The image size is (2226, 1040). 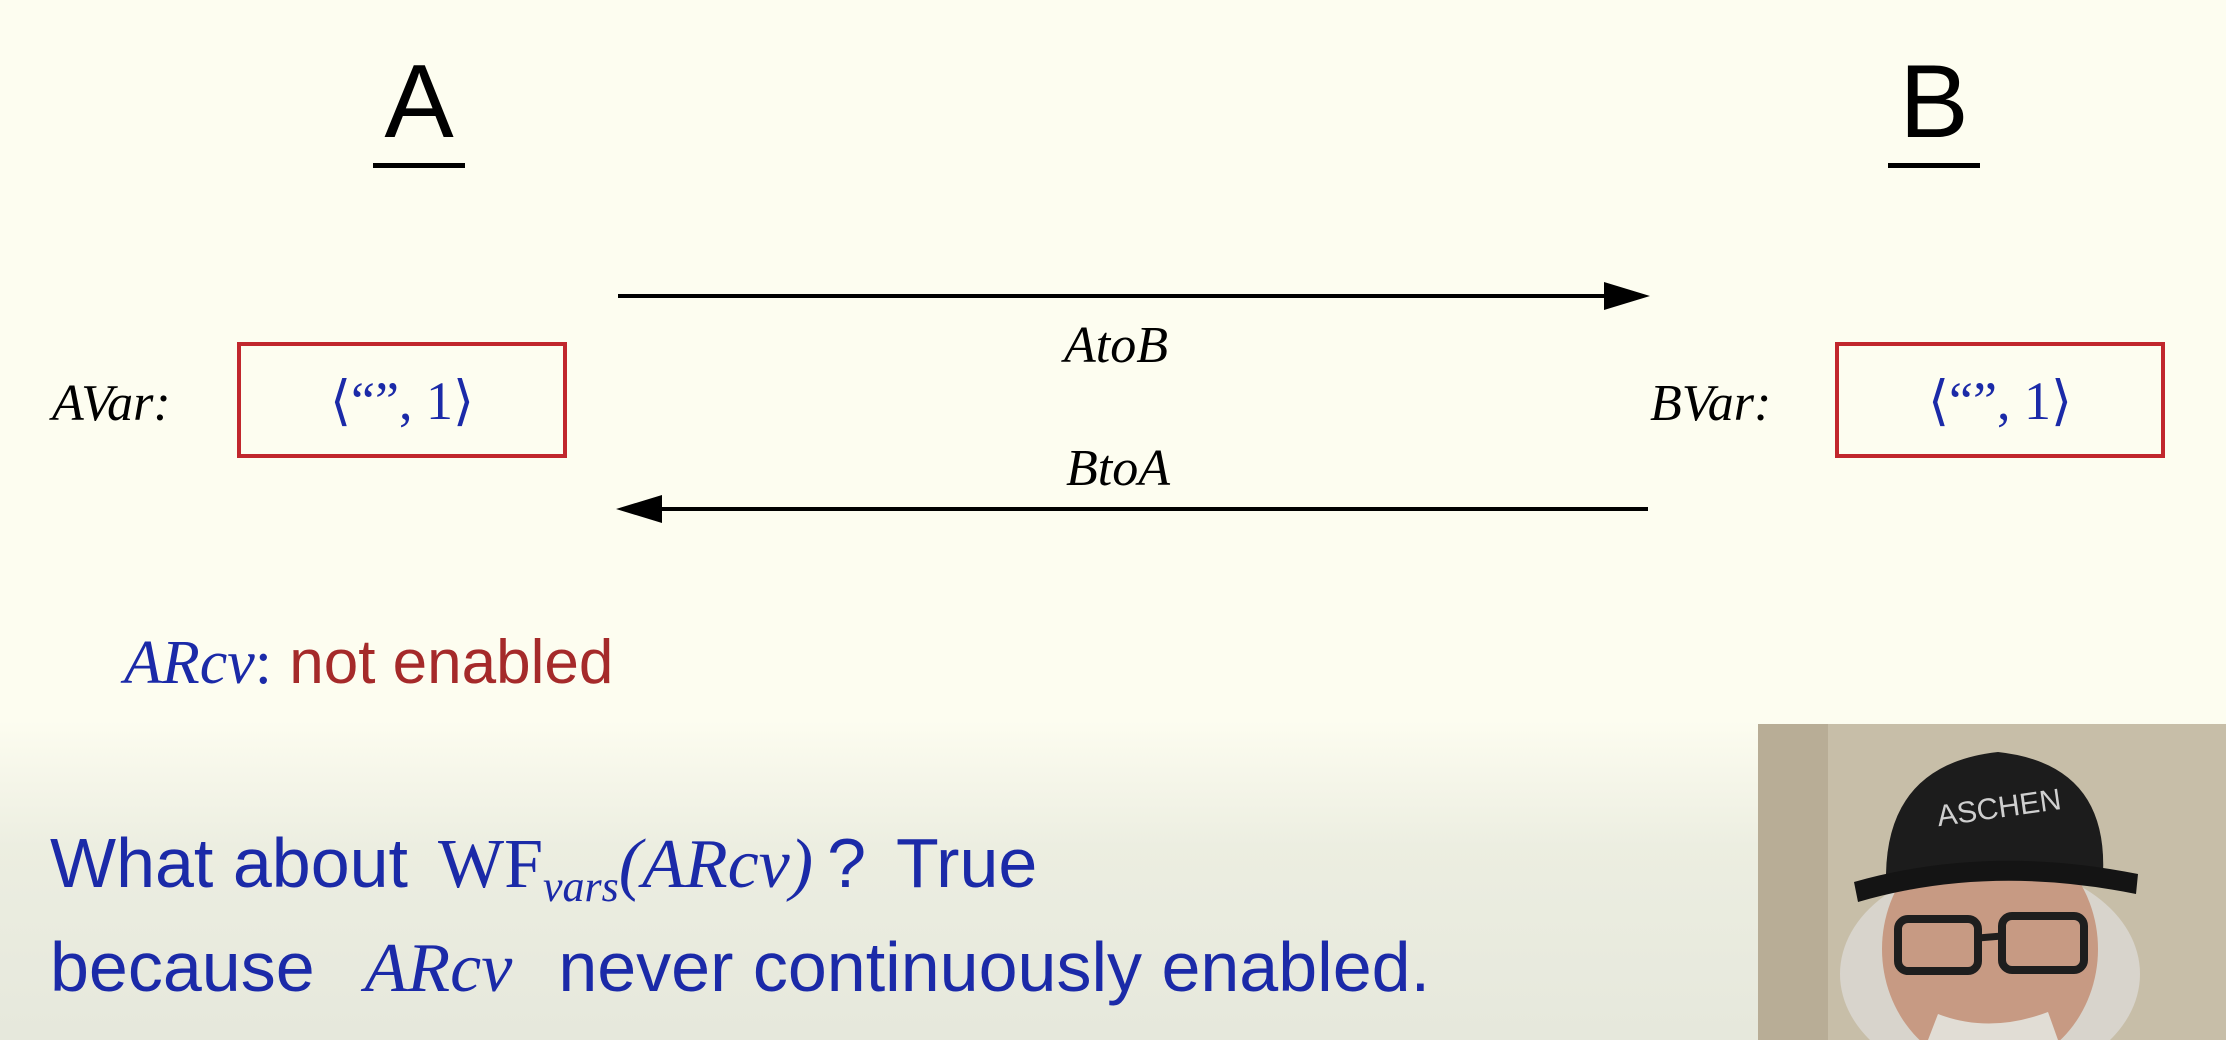 I want to click on a-to-b-label: AtoB, so click(x=1116, y=345).